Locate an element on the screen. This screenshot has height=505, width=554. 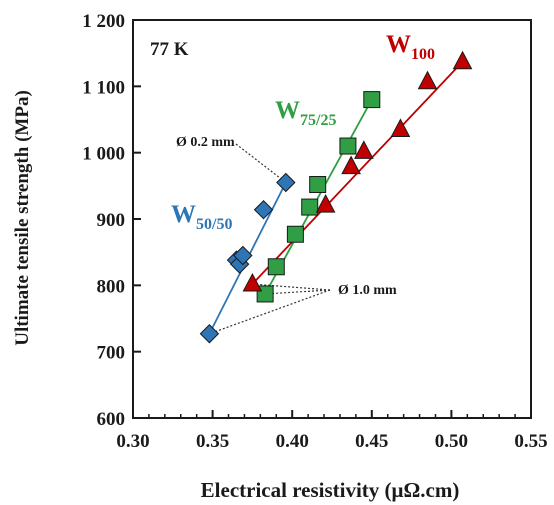
y-tick-label: 800 is located at coordinates (111, 286).